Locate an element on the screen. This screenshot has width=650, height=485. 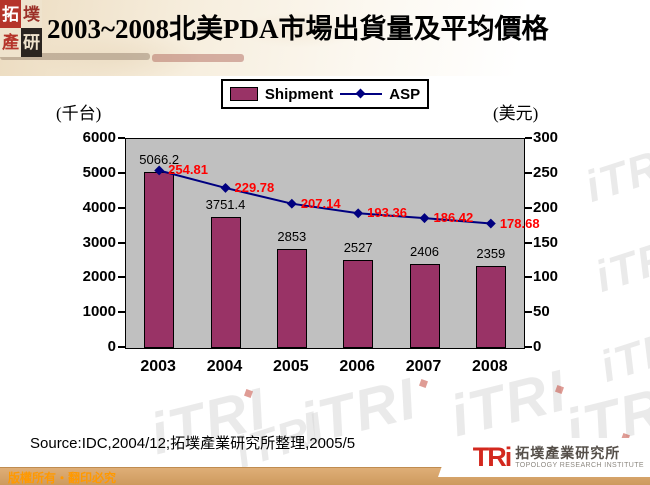
asp-polyline is located at coordinates (324, 197).